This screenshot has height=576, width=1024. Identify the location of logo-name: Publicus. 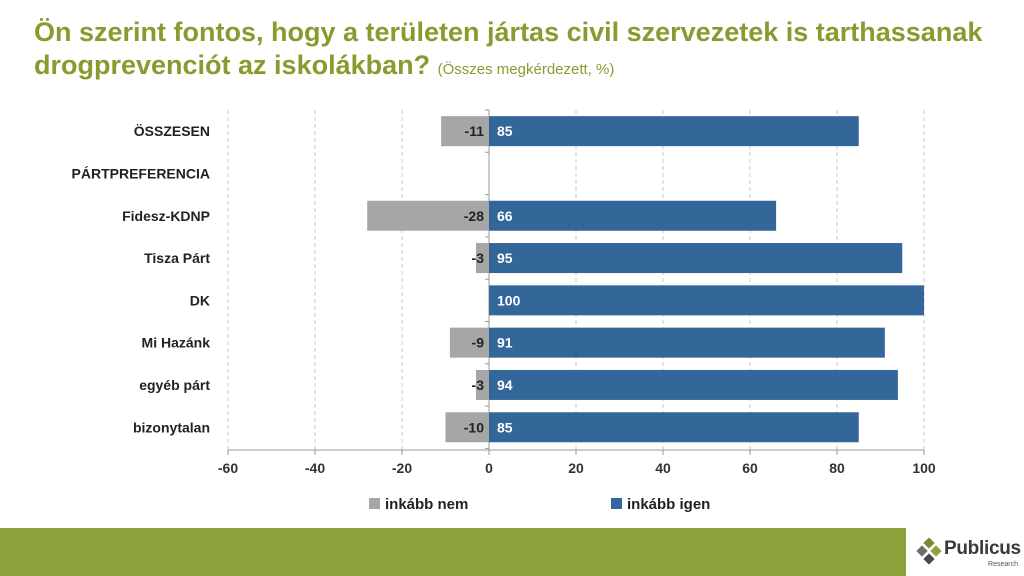
(982, 548).